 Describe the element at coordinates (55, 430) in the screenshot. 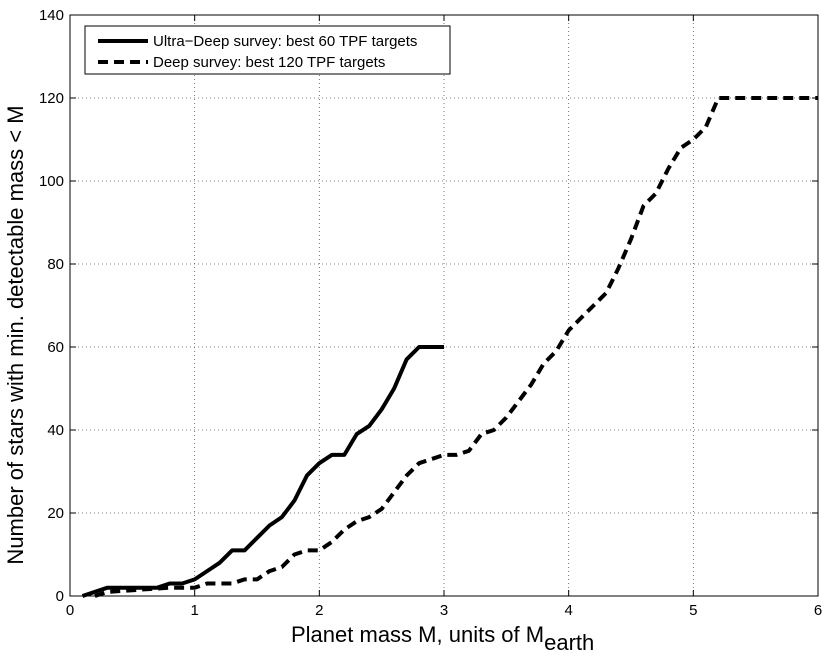

I see `y-tick-label: 40` at that location.